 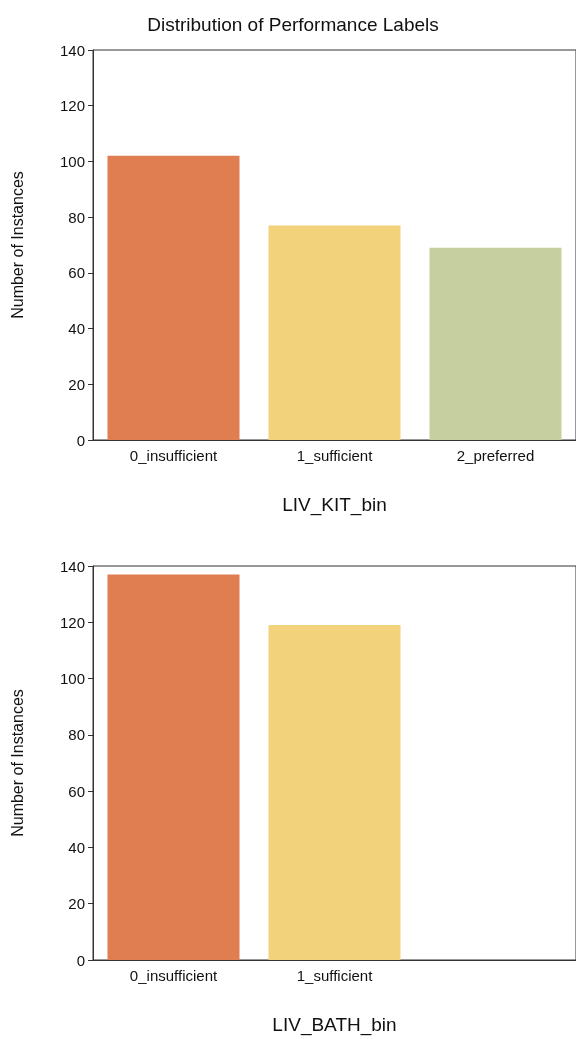 I want to click on x-axis-title: LIV_KIT_bin, so click(x=334, y=505).